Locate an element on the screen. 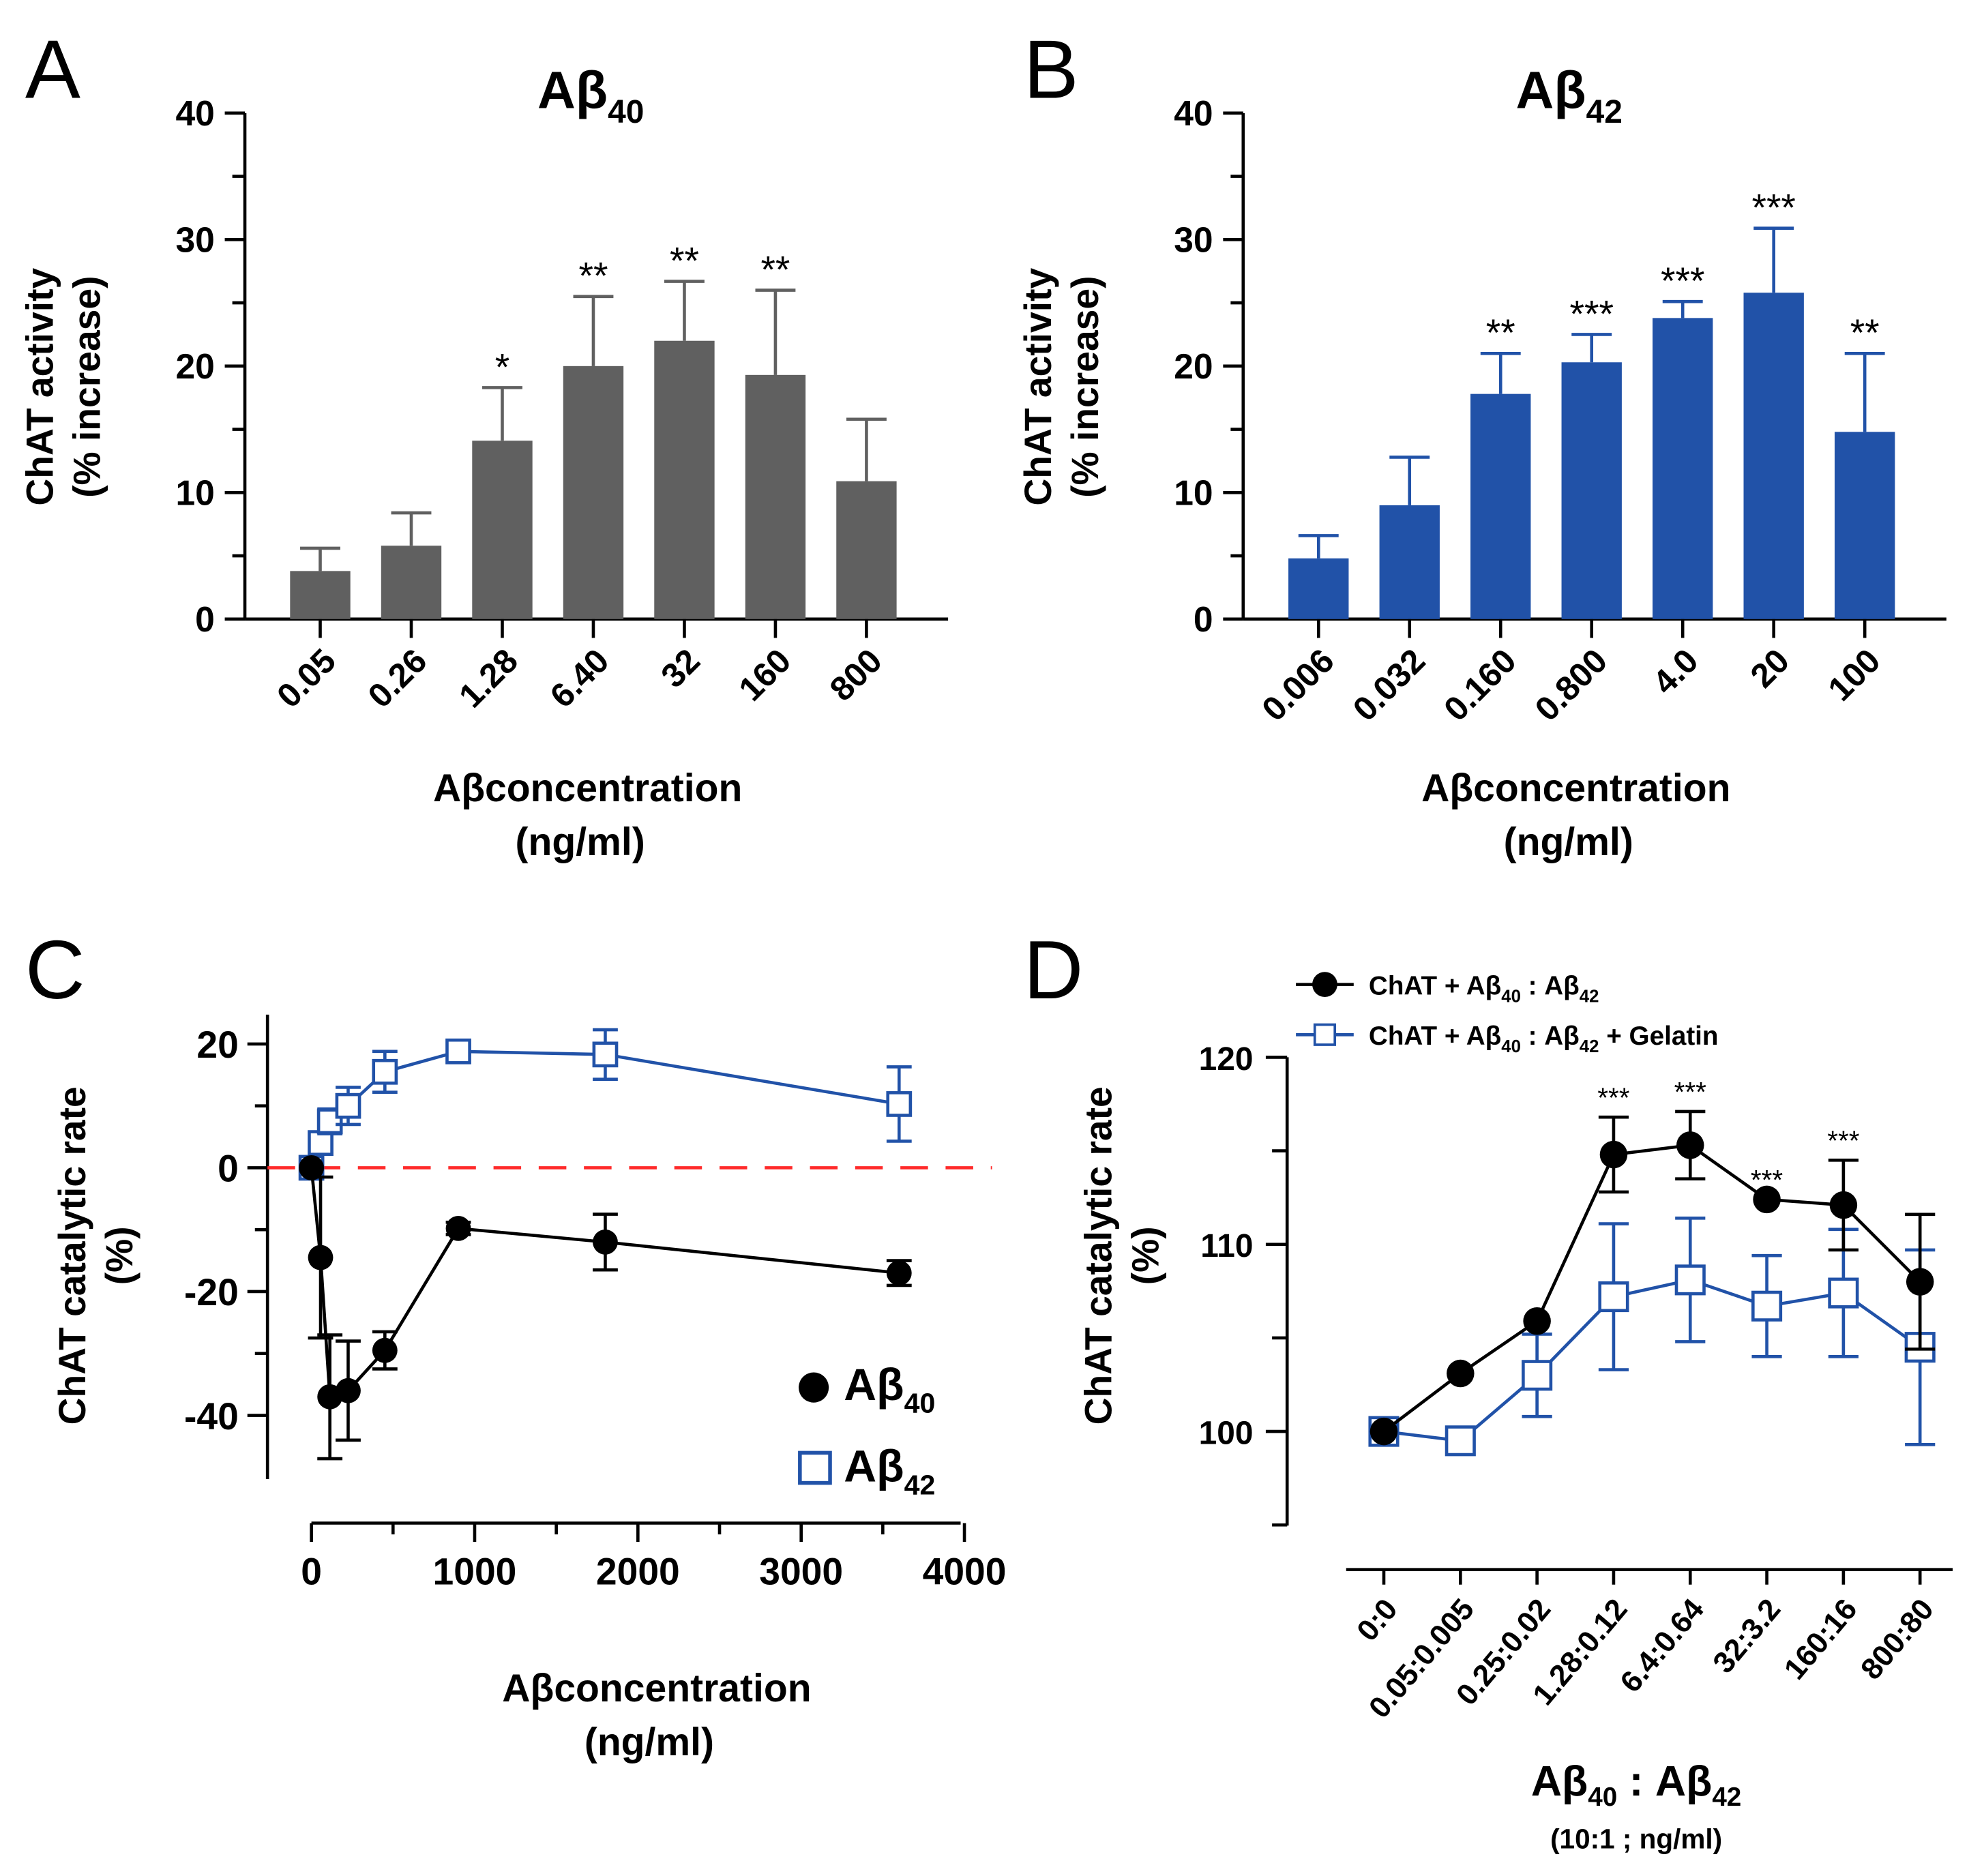  chart-title: Aβ42 is located at coordinates (1569, 95).